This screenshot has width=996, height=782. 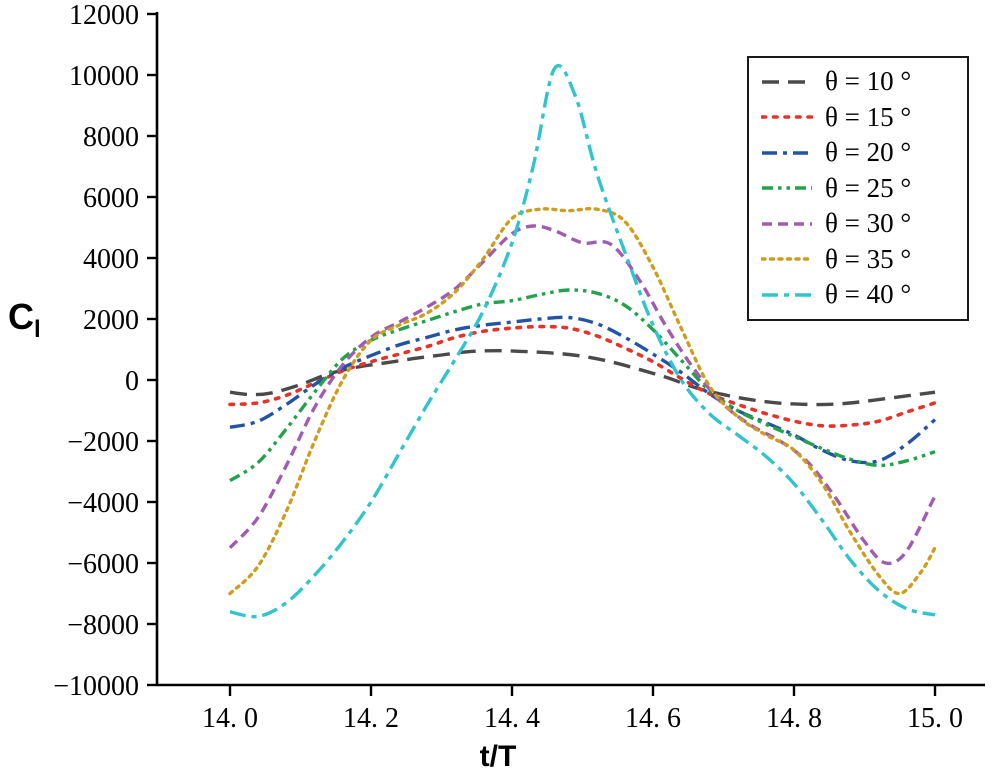 What do you see at coordinates (868, 294) in the screenshot?
I see `legend-label: θ = 40 °` at bounding box center [868, 294].